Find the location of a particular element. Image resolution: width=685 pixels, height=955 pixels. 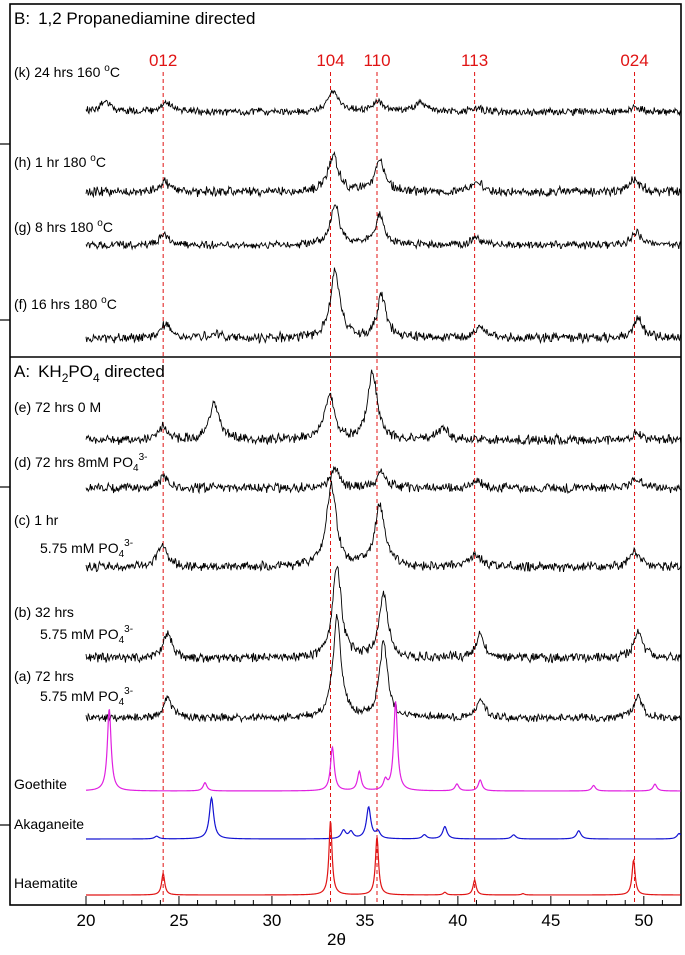

panel-b-title: B: 1,2 Propanediamine directed is located at coordinates (134, 18).